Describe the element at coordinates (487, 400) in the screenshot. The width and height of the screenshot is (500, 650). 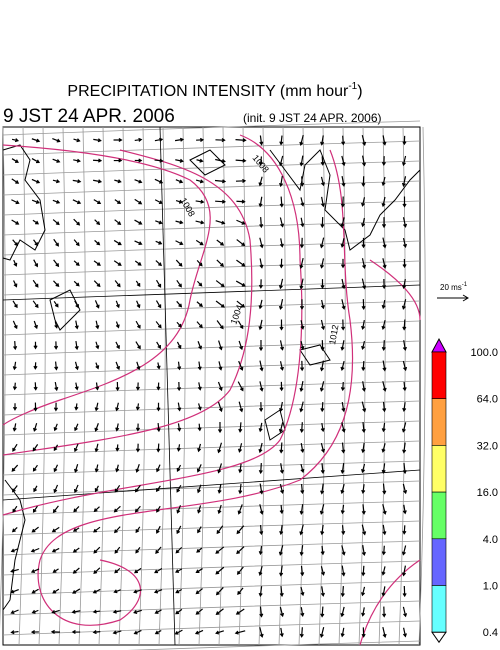
I see `colorbar-label: 64.0` at that location.